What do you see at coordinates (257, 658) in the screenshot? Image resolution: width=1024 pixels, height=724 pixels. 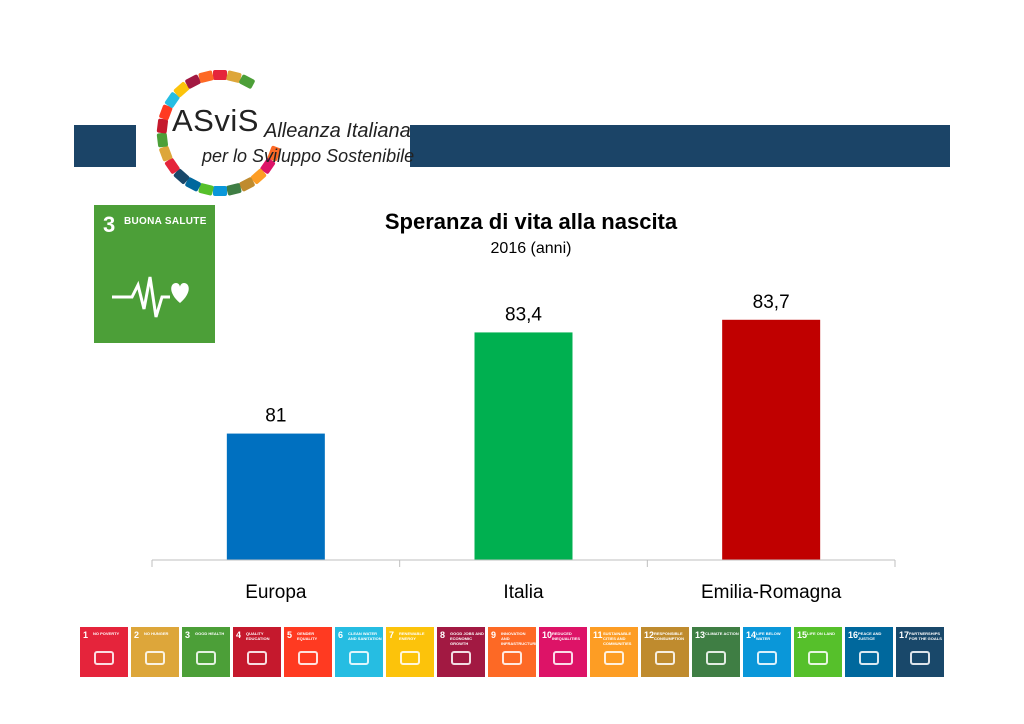 I see `book-icon` at bounding box center [257, 658].